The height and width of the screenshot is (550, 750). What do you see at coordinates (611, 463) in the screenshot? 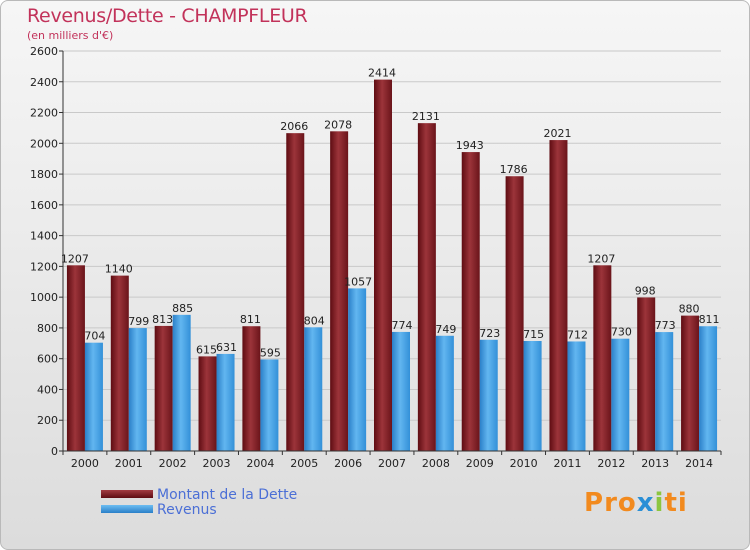
I see `x-tick-label: 2012` at bounding box center [611, 463].